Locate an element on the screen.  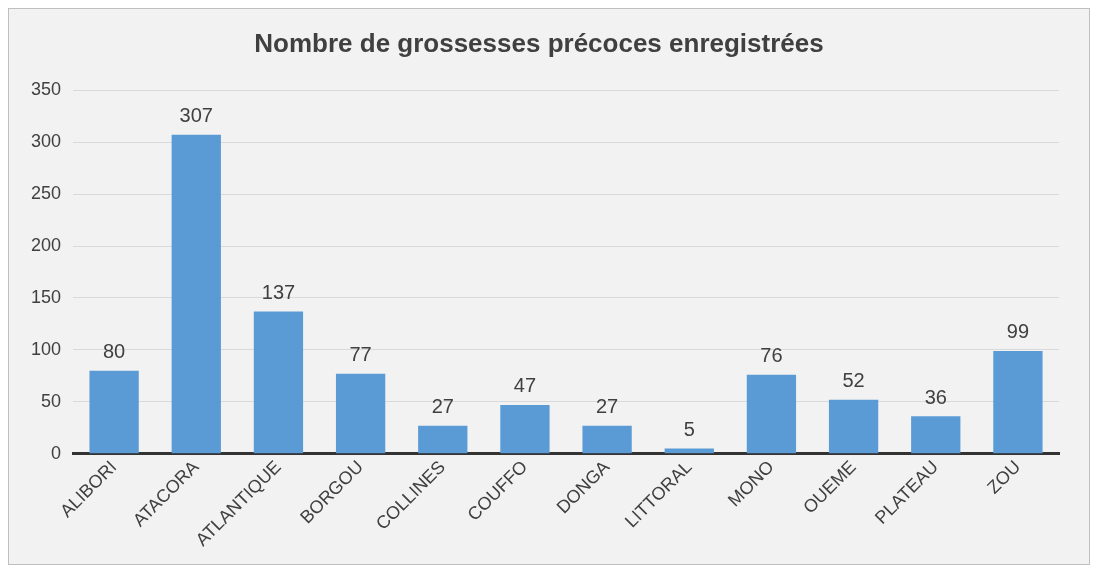
data-label: 52 is located at coordinates (853, 380).